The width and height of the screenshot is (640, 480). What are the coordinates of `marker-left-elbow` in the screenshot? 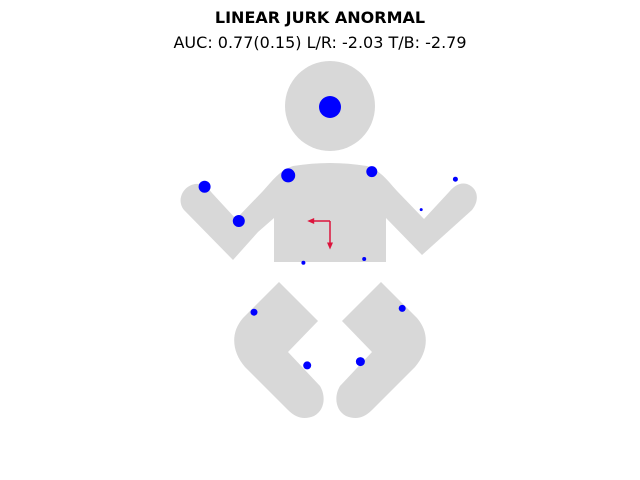 It's located at (238, 221).